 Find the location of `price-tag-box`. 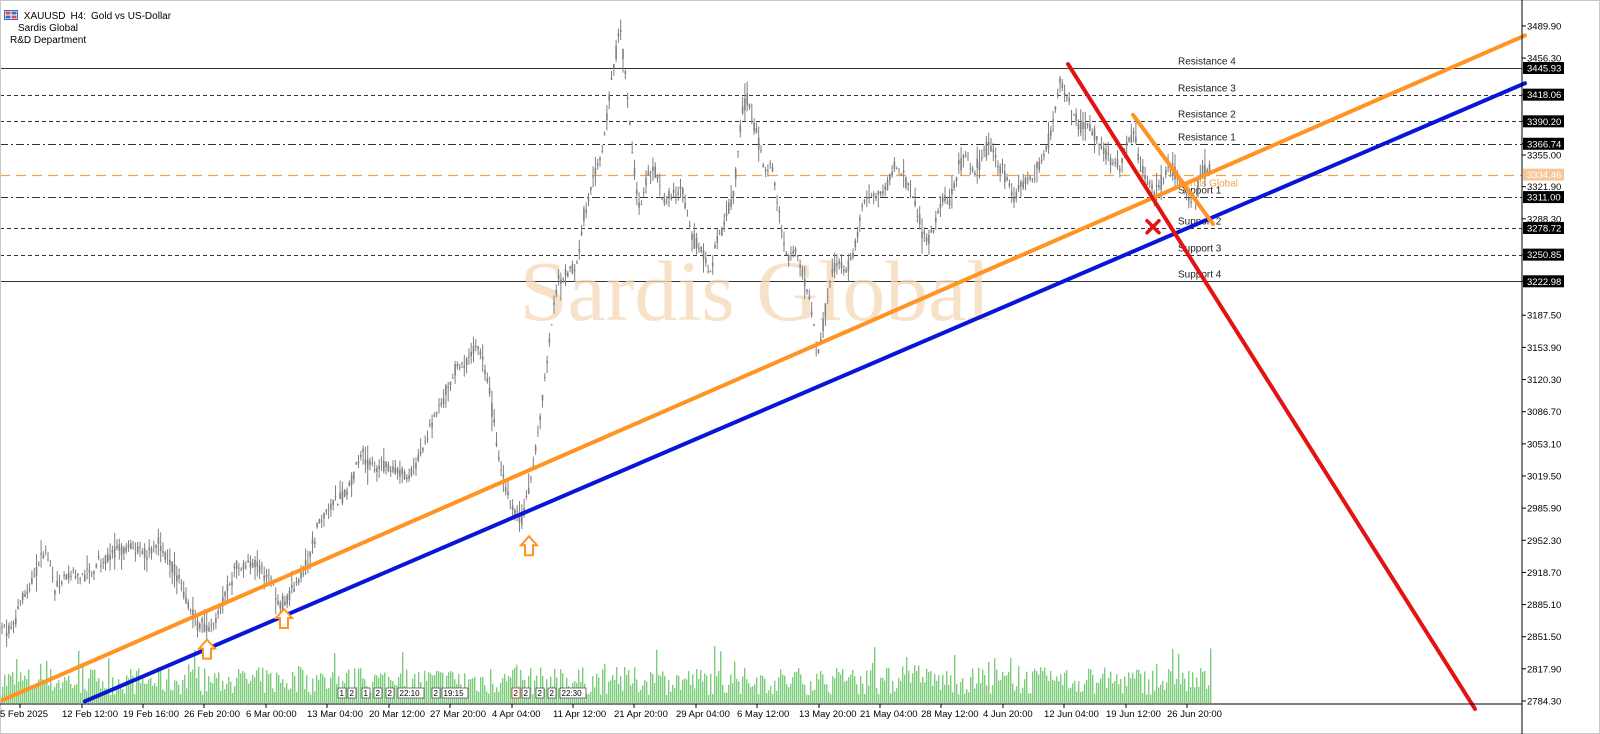

price-tag-box is located at coordinates (1543, 143).